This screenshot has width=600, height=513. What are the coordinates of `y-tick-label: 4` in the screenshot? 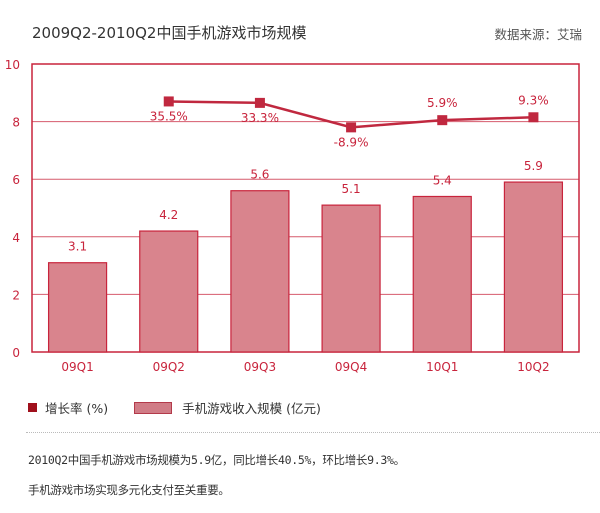 It's located at (16, 238).